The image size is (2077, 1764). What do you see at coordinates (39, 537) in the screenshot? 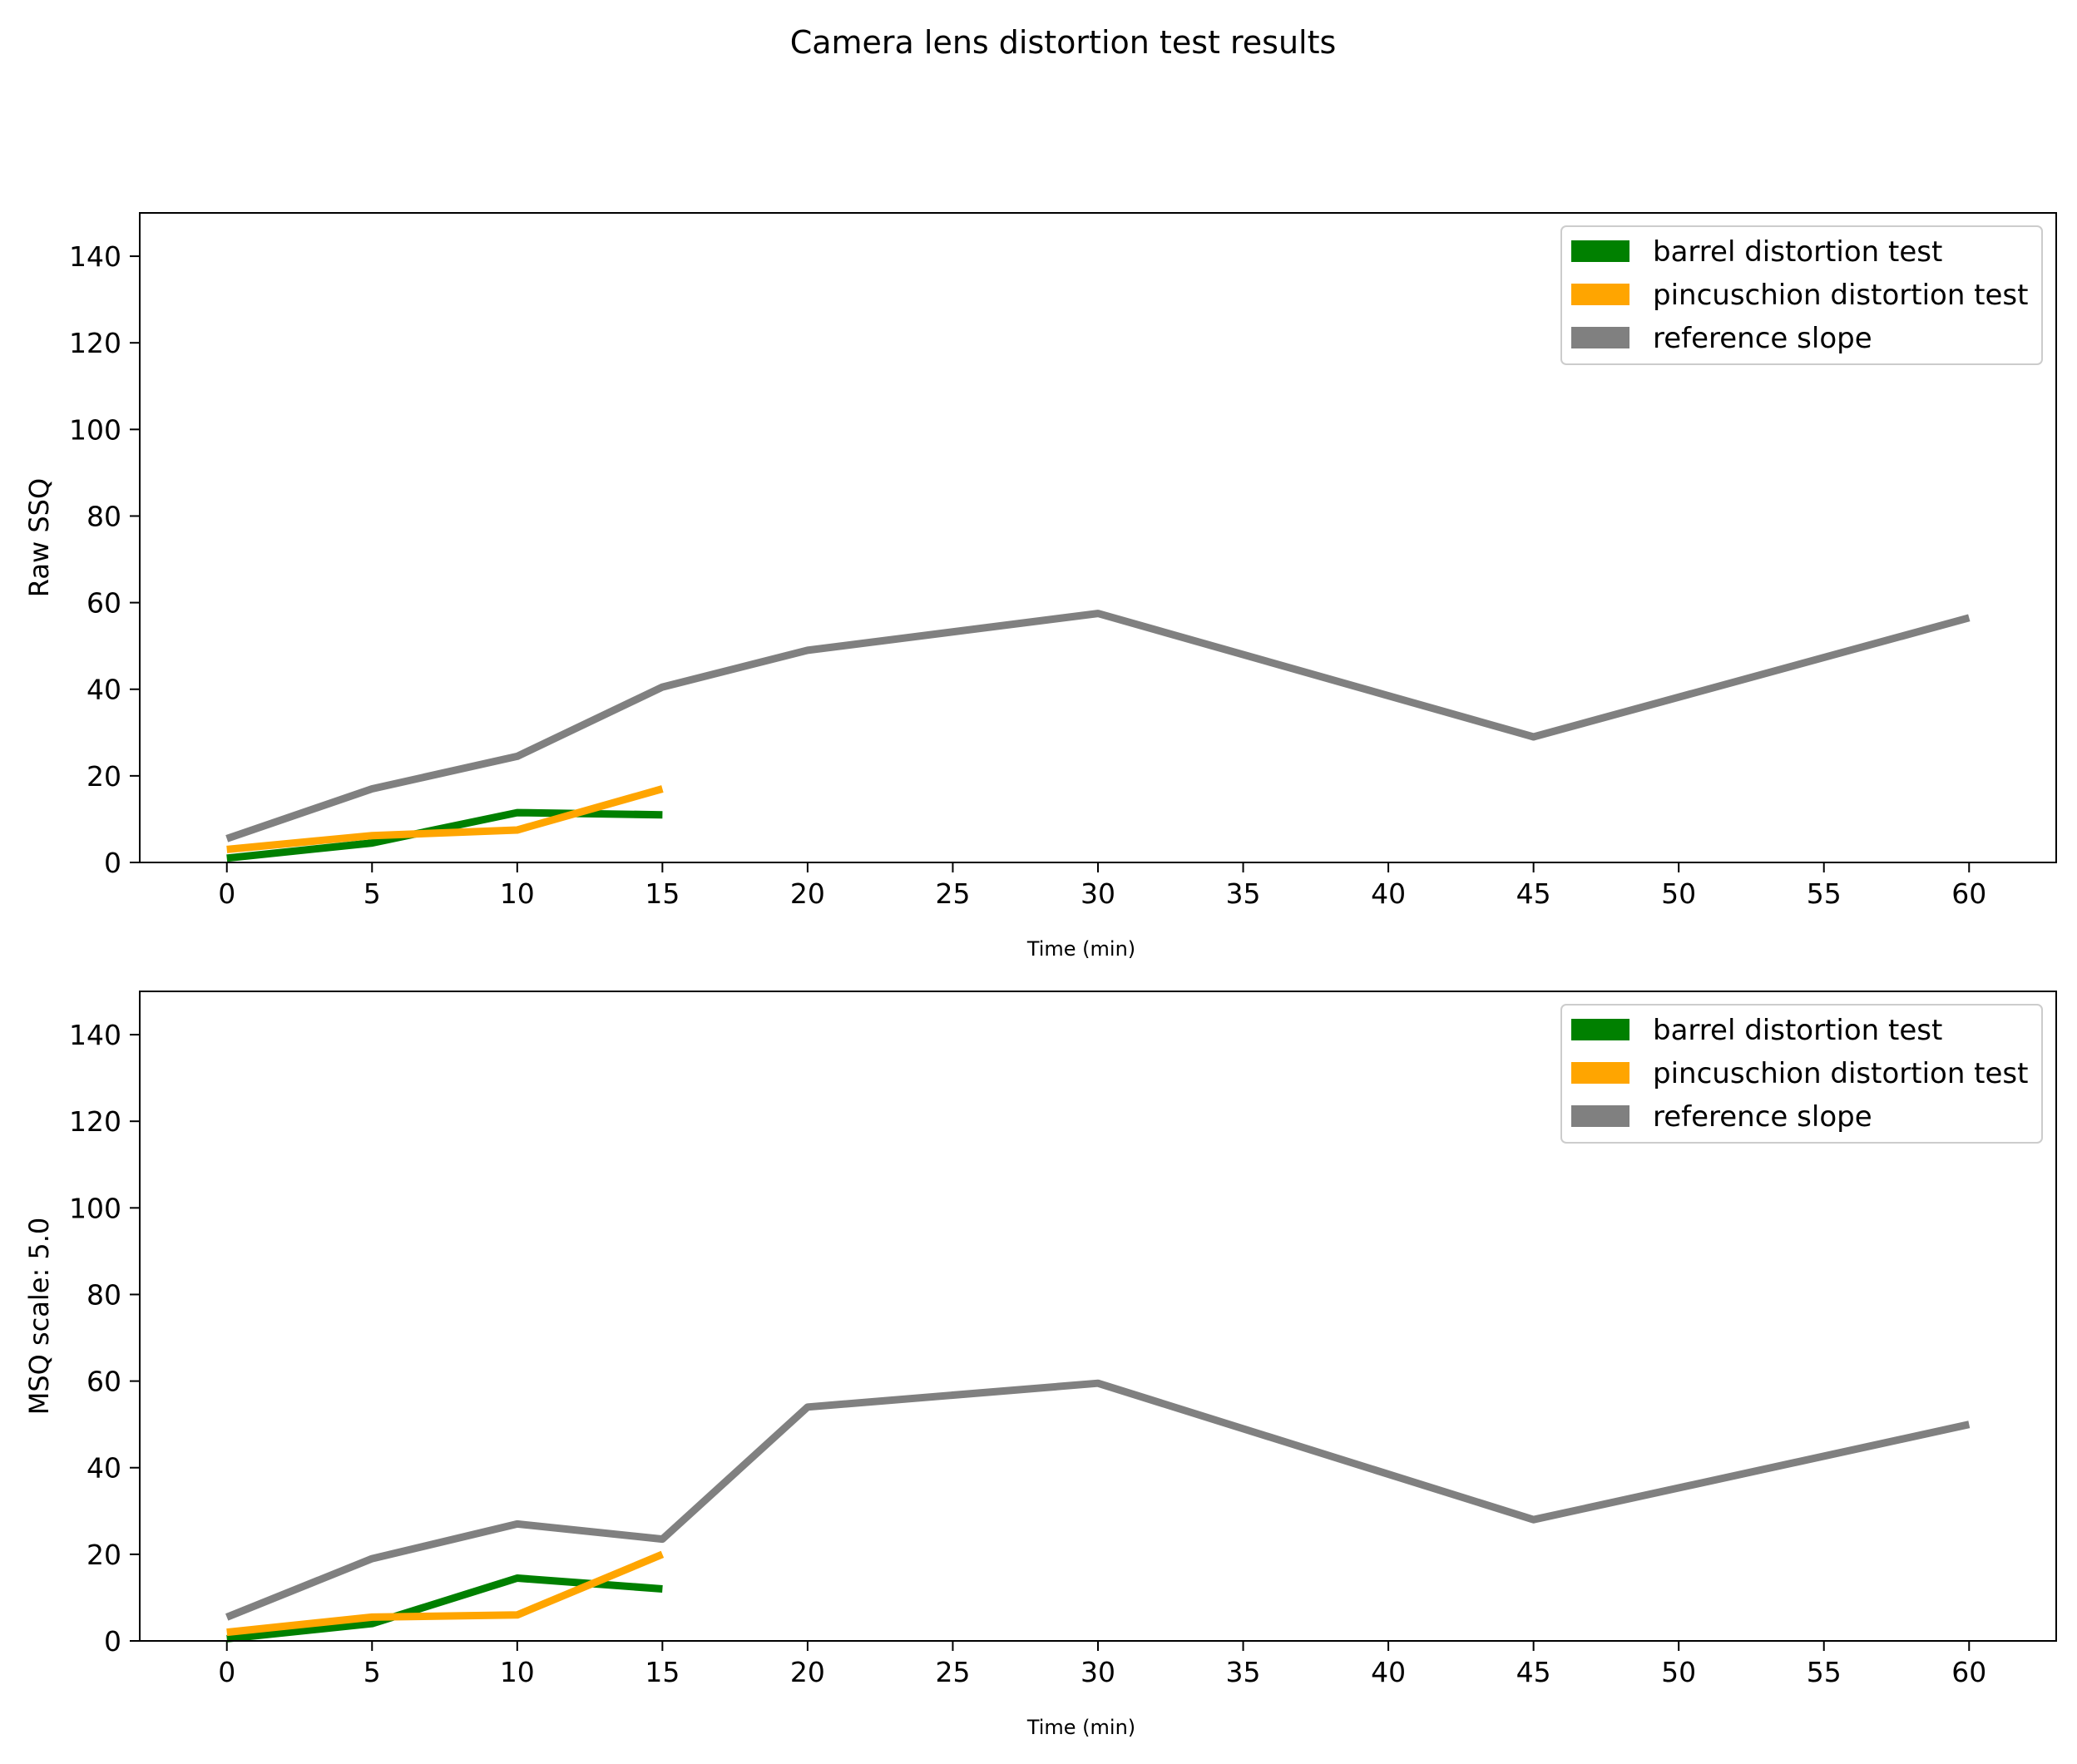
I see `y-axis-label: Raw SSQ` at bounding box center [39, 537].